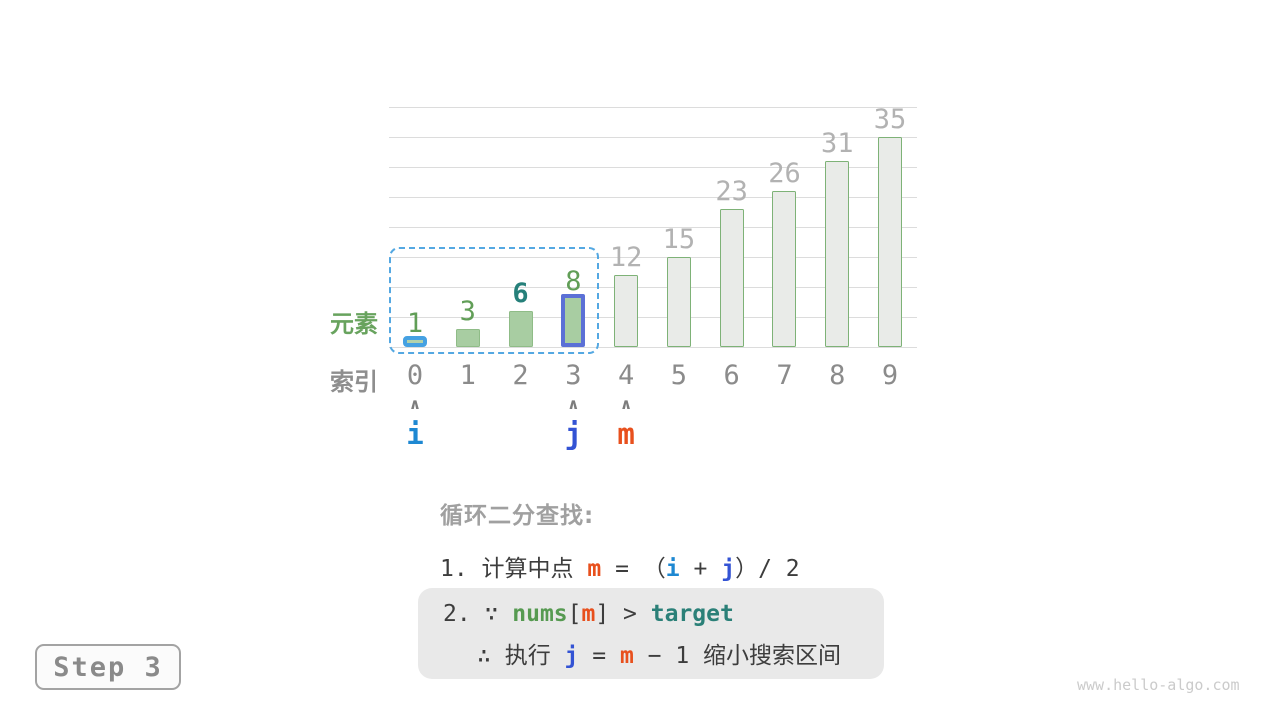 This screenshot has height=720, width=1280. I want to click on step2a-seg-0: 2. ∵, so click(478, 614).